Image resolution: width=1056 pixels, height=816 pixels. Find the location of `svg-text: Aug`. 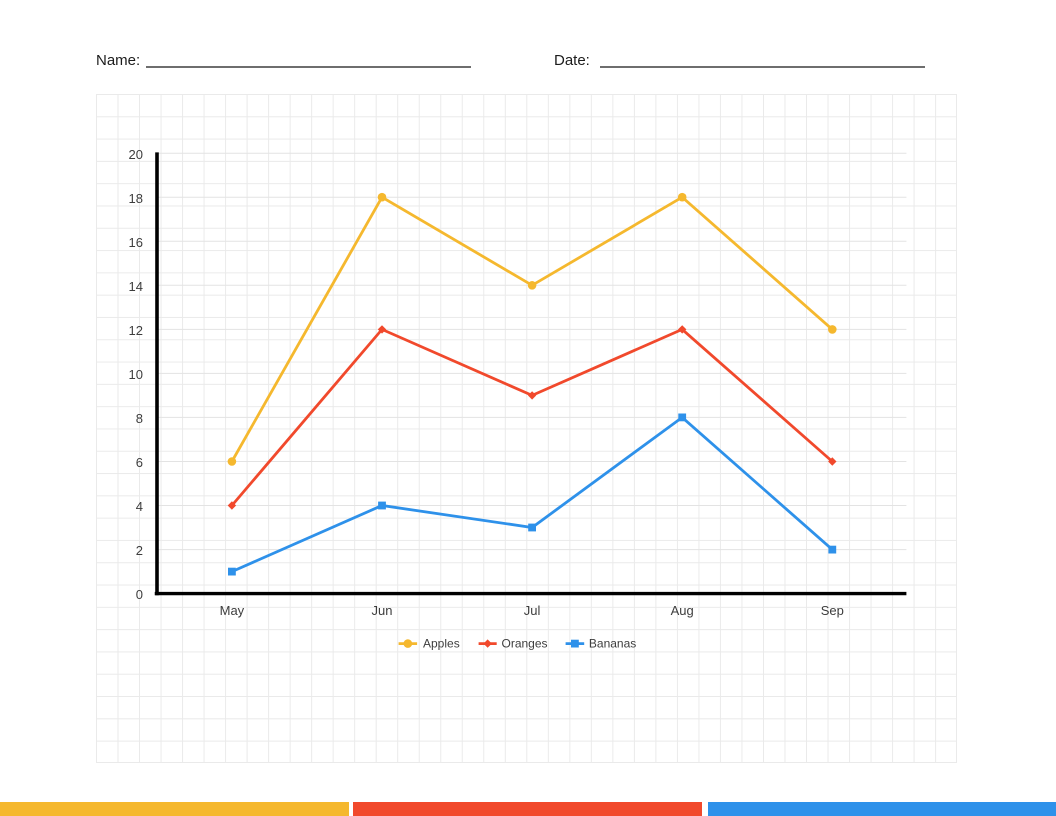

svg-text: Aug is located at coordinates (682, 610).